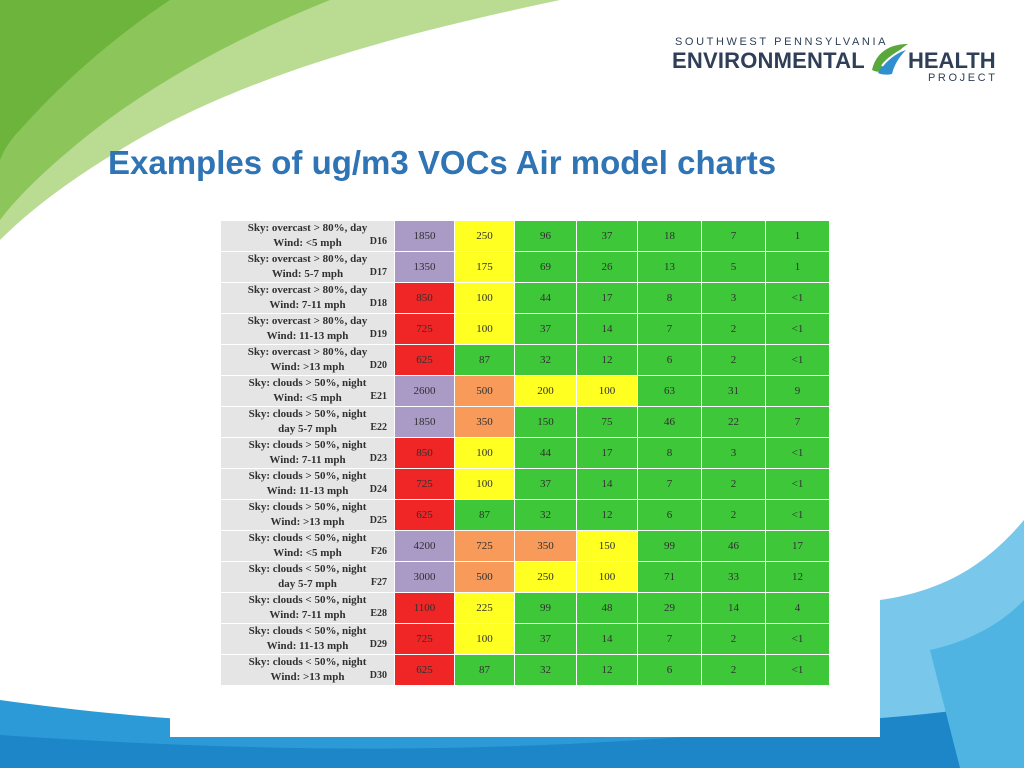 The width and height of the screenshot is (1024, 768). What do you see at coordinates (424, 608) in the screenshot?
I see `table-cell: 1100` at bounding box center [424, 608].